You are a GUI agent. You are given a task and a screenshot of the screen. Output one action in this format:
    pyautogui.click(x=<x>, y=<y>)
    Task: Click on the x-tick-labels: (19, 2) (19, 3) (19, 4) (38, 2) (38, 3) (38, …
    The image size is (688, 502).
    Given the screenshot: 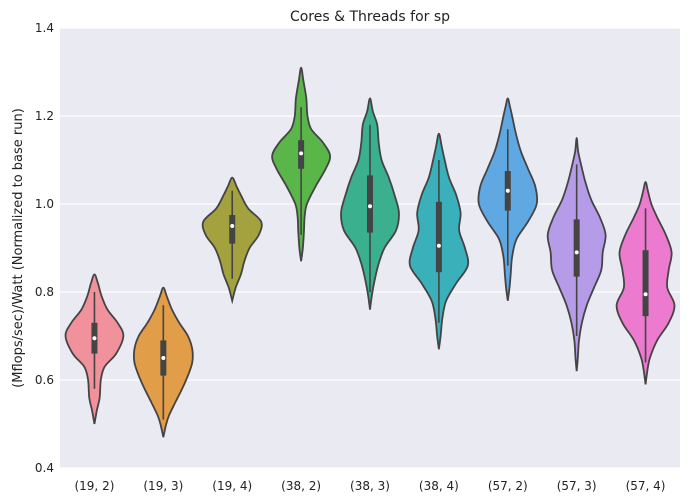 What is the action you would take?
    pyautogui.click(x=369, y=486)
    